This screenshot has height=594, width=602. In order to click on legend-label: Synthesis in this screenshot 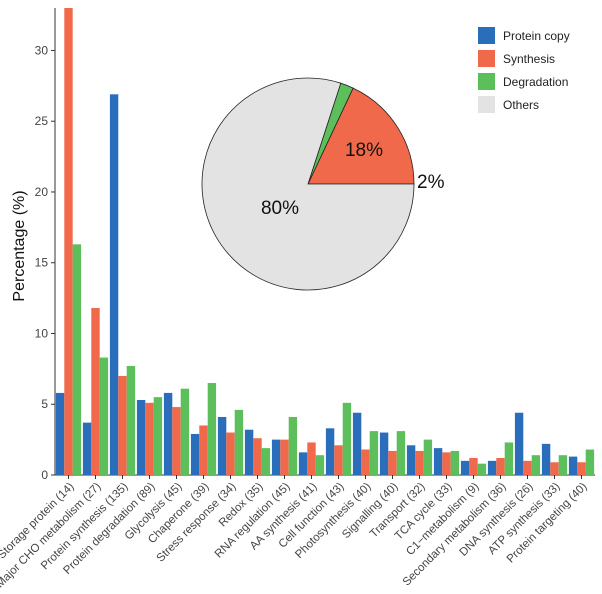, I will do `click(529, 59)`.